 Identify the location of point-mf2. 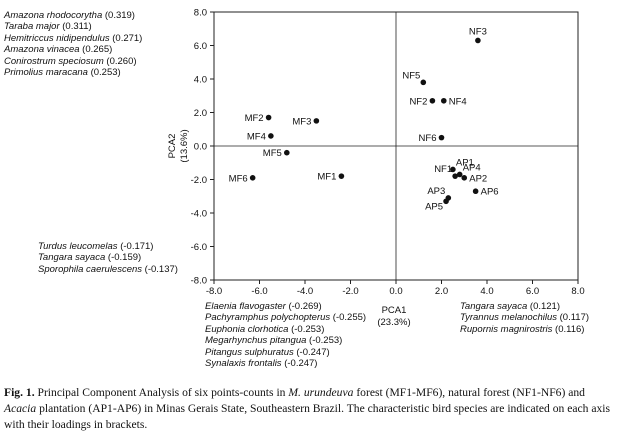
(268, 117).